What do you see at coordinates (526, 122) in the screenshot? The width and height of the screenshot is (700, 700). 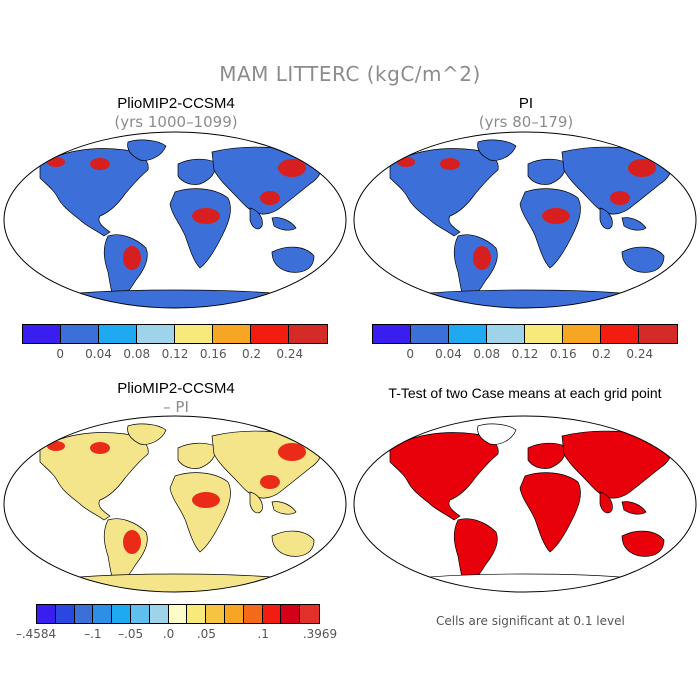 I see `panel-2-subtitle: (yrs 80–179)` at bounding box center [526, 122].